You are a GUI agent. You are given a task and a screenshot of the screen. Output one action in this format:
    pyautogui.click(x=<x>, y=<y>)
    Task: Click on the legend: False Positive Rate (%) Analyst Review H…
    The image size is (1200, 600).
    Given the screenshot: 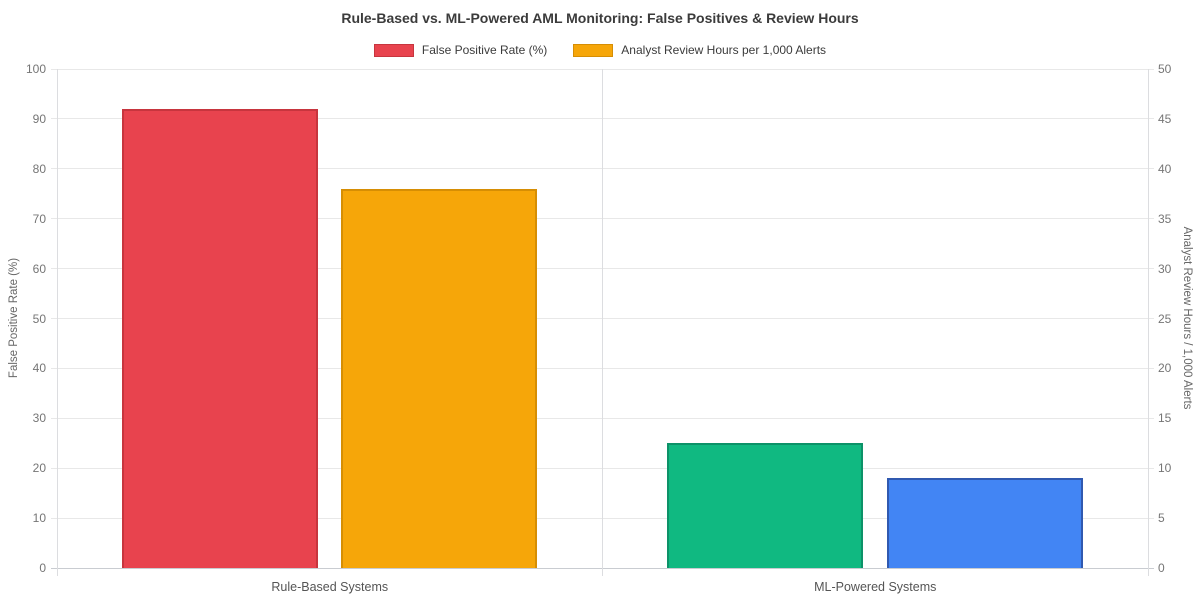 What is the action you would take?
    pyautogui.click(x=600, y=50)
    